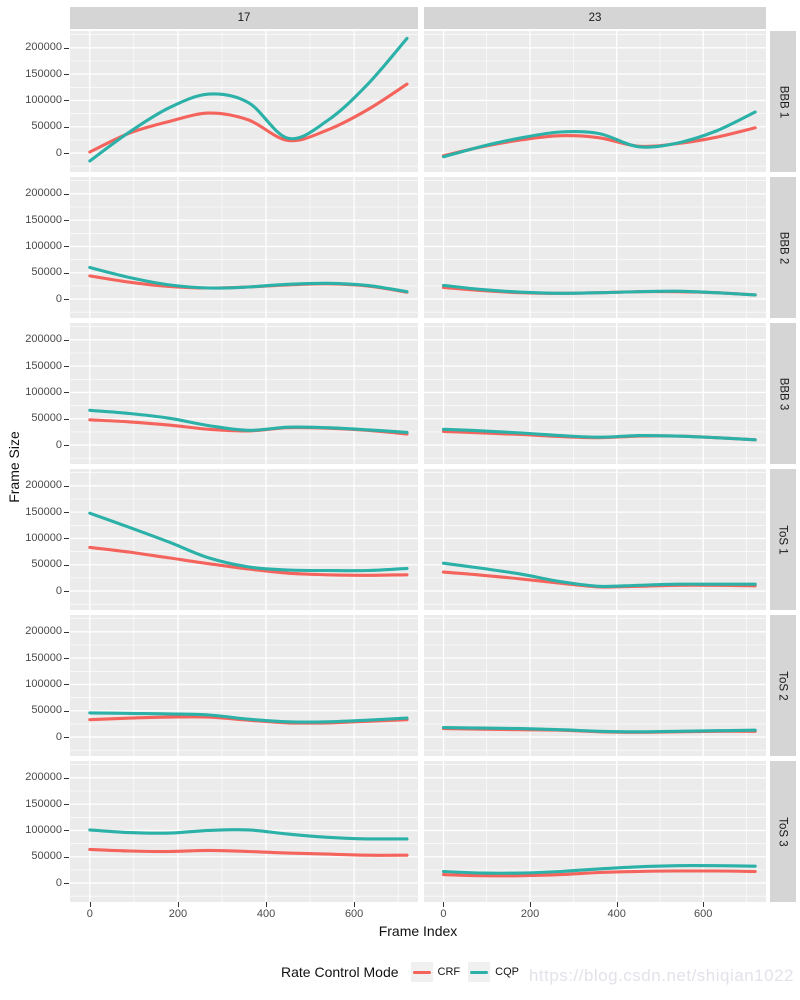  What do you see at coordinates (661, 975) in the screenshot?
I see `watermark-text: https://blog.csdn.net/shiqian1022` at bounding box center [661, 975].